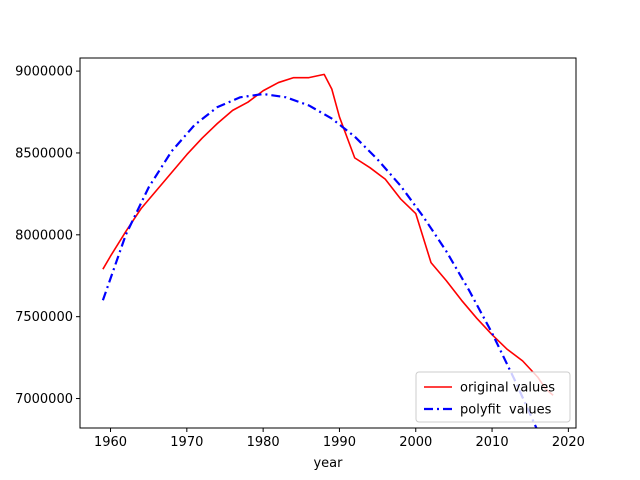  I want to click on legend-label: original values, so click(507, 388).